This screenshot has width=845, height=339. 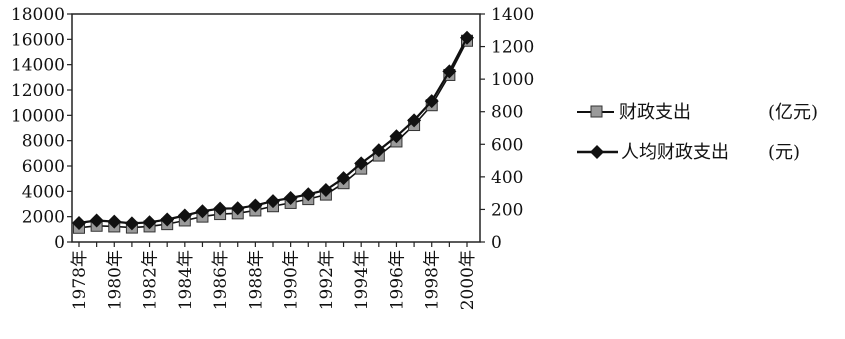 What do you see at coordinates (468, 280) in the screenshot?
I see `x-tick-label: 2000年` at bounding box center [468, 280].